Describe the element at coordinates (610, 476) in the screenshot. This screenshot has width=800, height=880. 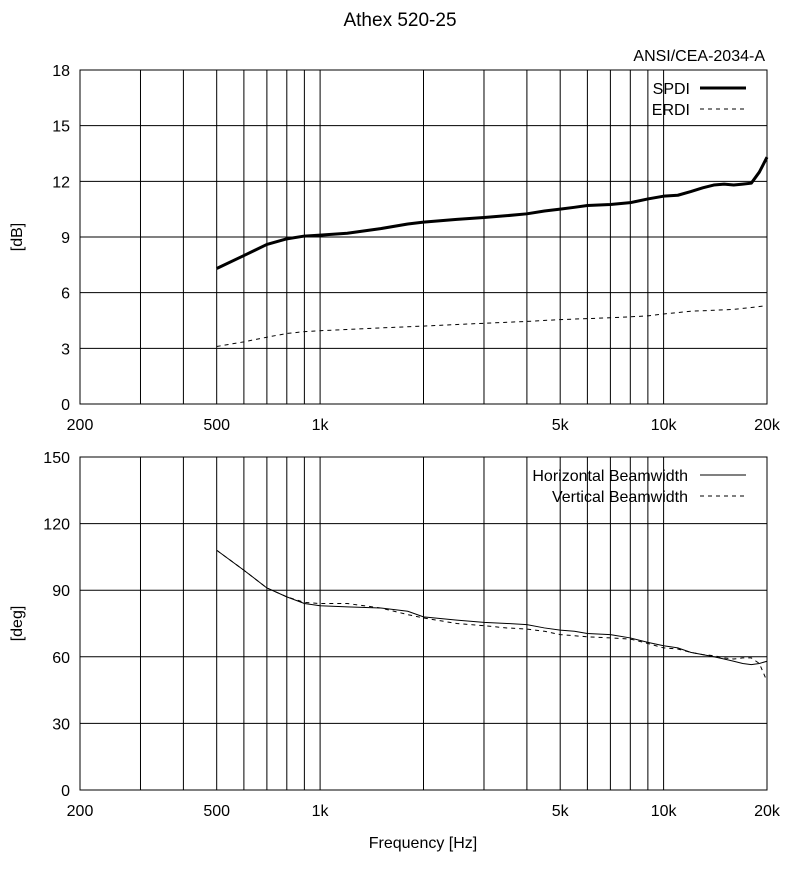
I see `legend-label-horizontal-beamwidth: Horizontal Beamwidth` at that location.